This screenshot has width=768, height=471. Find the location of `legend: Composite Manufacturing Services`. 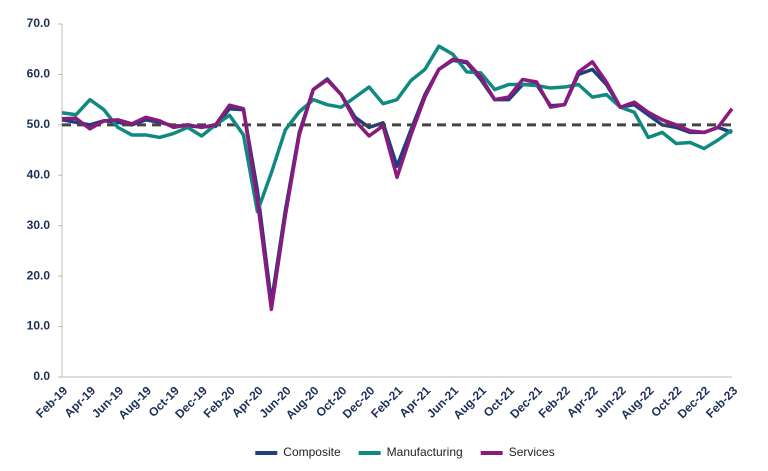

legend: Composite Manufacturing Services is located at coordinates (405, 452).